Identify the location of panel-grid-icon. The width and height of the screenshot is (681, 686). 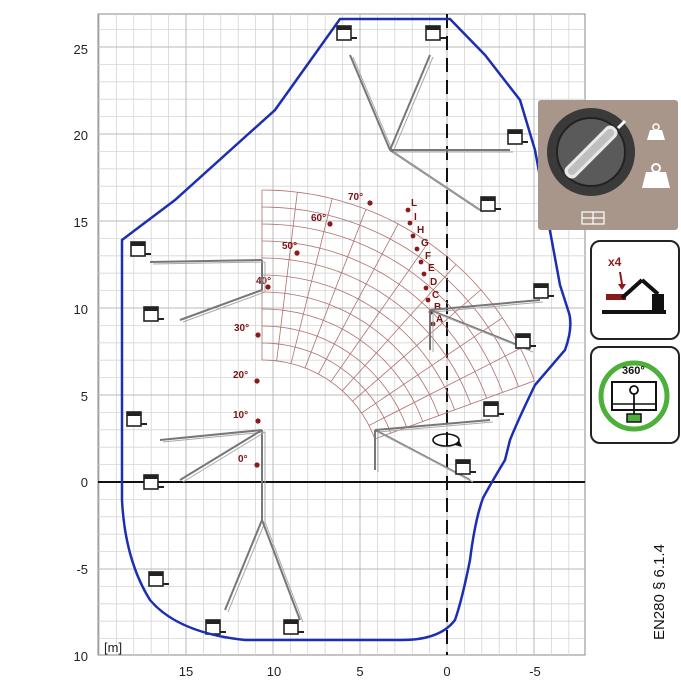
(593, 218).